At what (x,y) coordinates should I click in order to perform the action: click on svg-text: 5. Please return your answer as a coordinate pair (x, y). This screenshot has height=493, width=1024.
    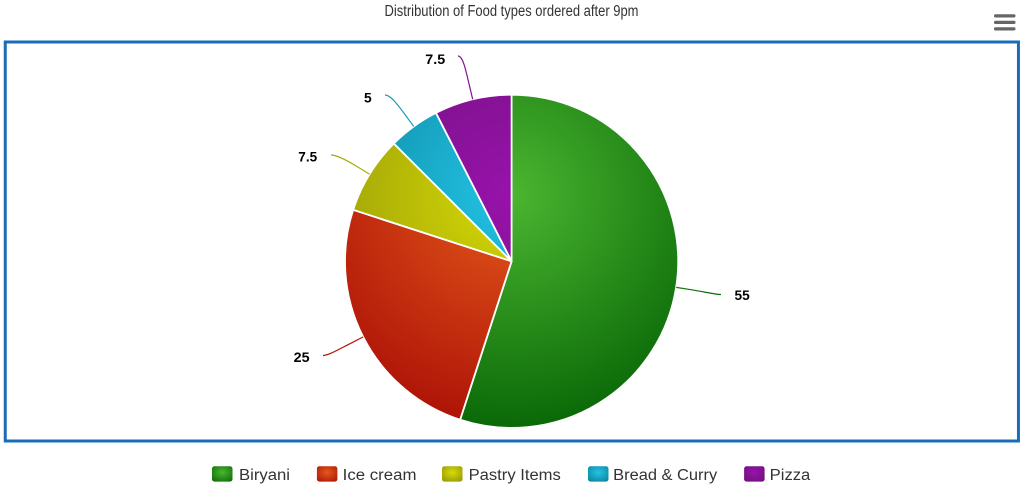
    Looking at the image, I should click on (368, 98).